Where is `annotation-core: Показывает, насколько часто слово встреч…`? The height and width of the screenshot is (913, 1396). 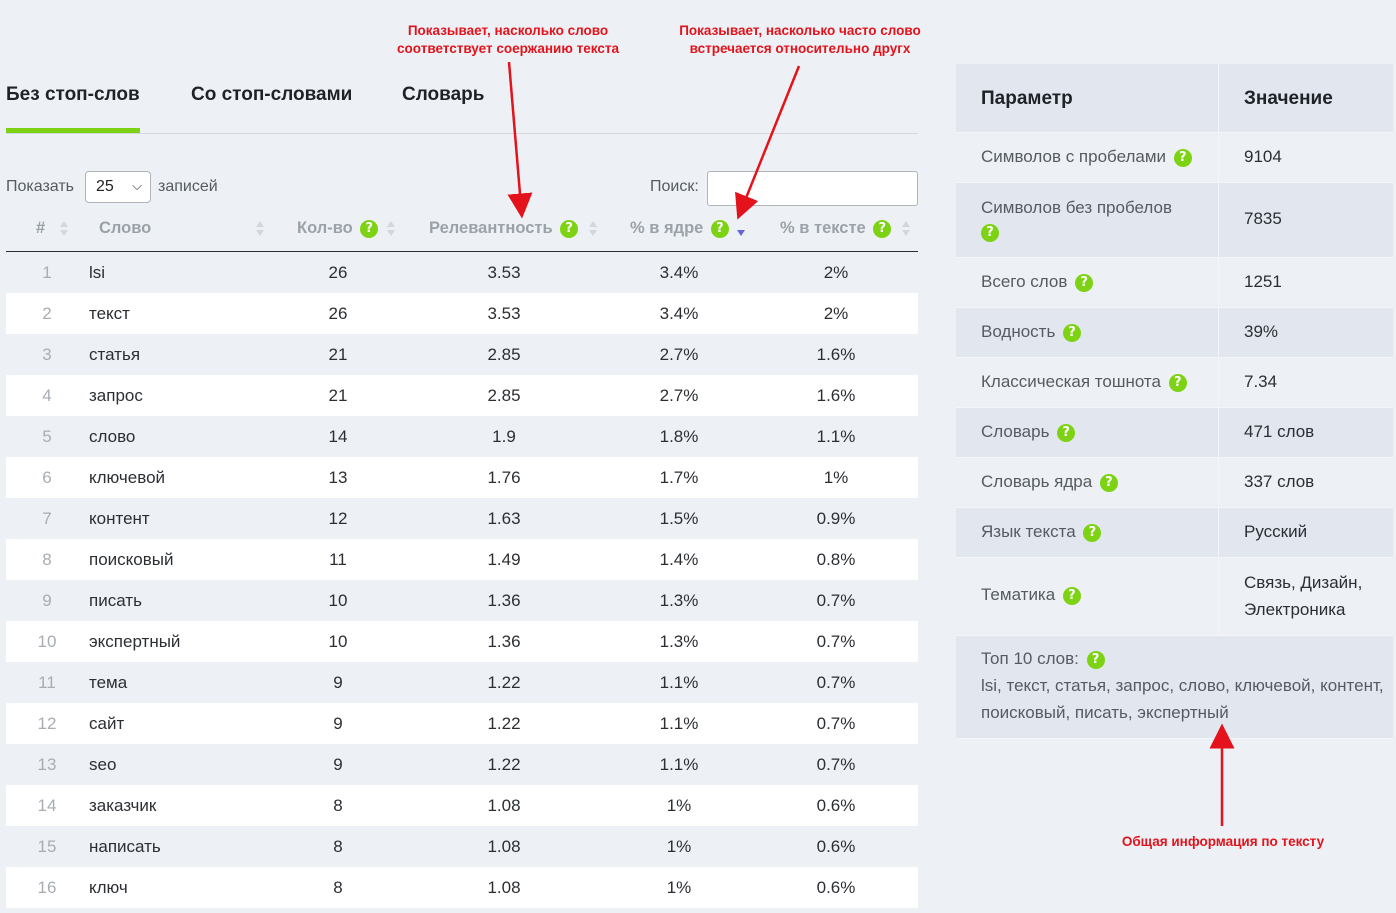 annotation-core: Показывает, насколько часто слово встреч… is located at coordinates (800, 40).